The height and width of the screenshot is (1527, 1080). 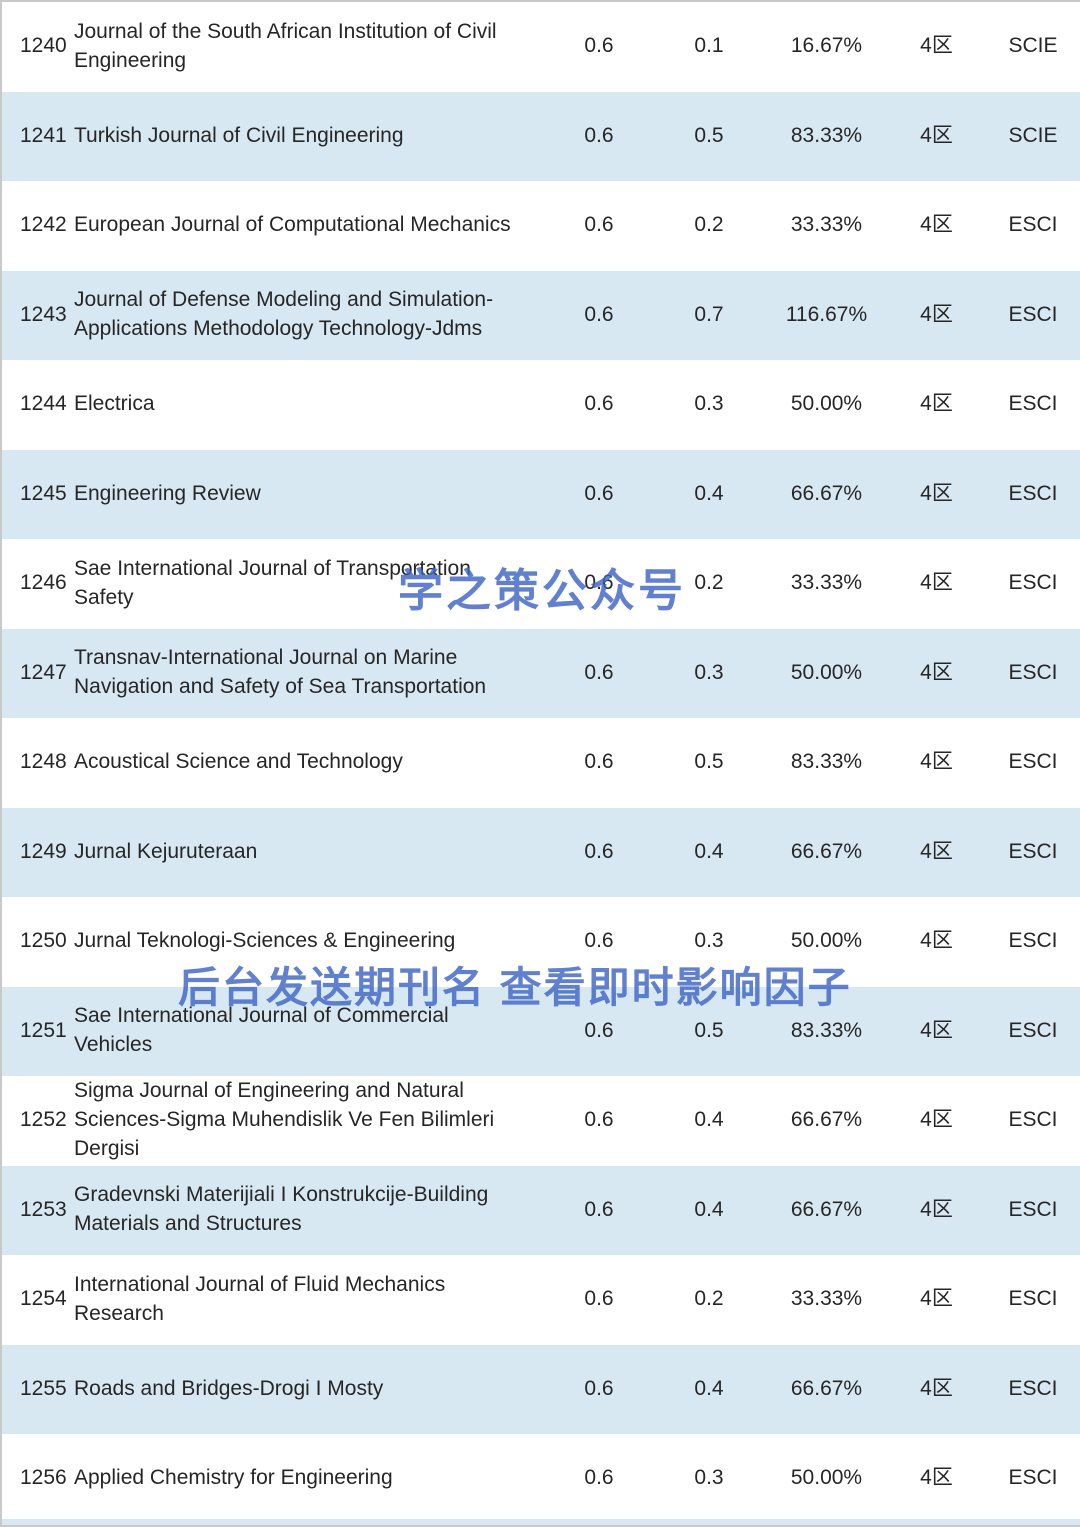 I want to click on cell-rank: 1240, so click(x=43, y=46).